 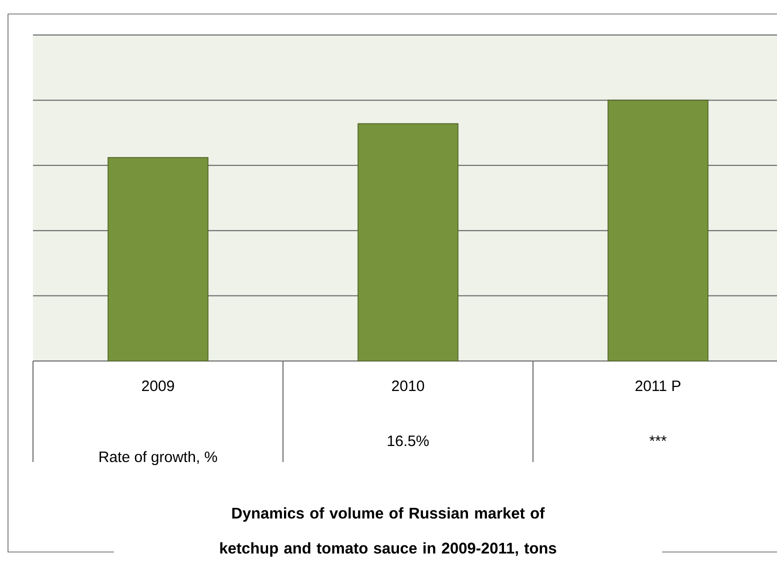 I want to click on chart-title: Dynamics of volume of Russian market of ketchup and tomato sauce in 2009-2011, tons, so click(x=388, y=532).